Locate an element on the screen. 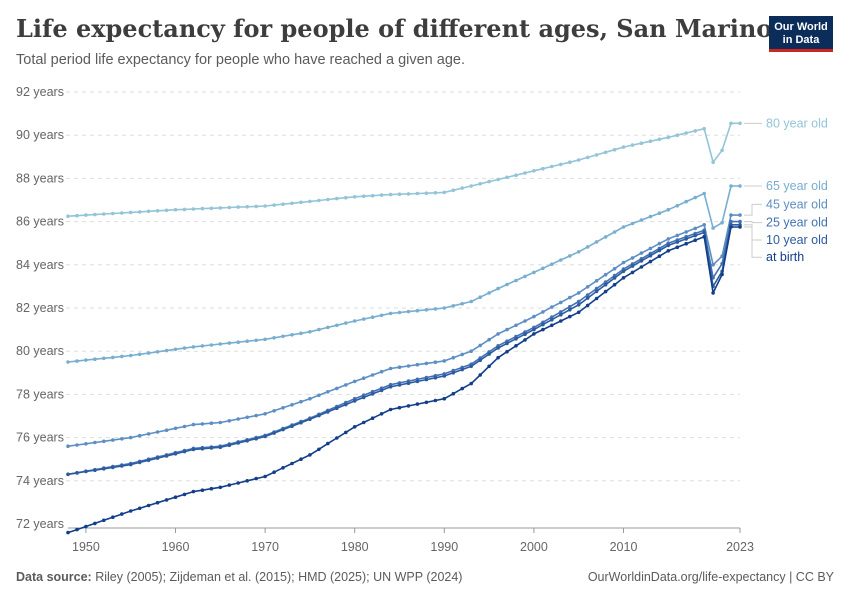 The image size is (850, 600). series-label: 25 year old is located at coordinates (797, 223).